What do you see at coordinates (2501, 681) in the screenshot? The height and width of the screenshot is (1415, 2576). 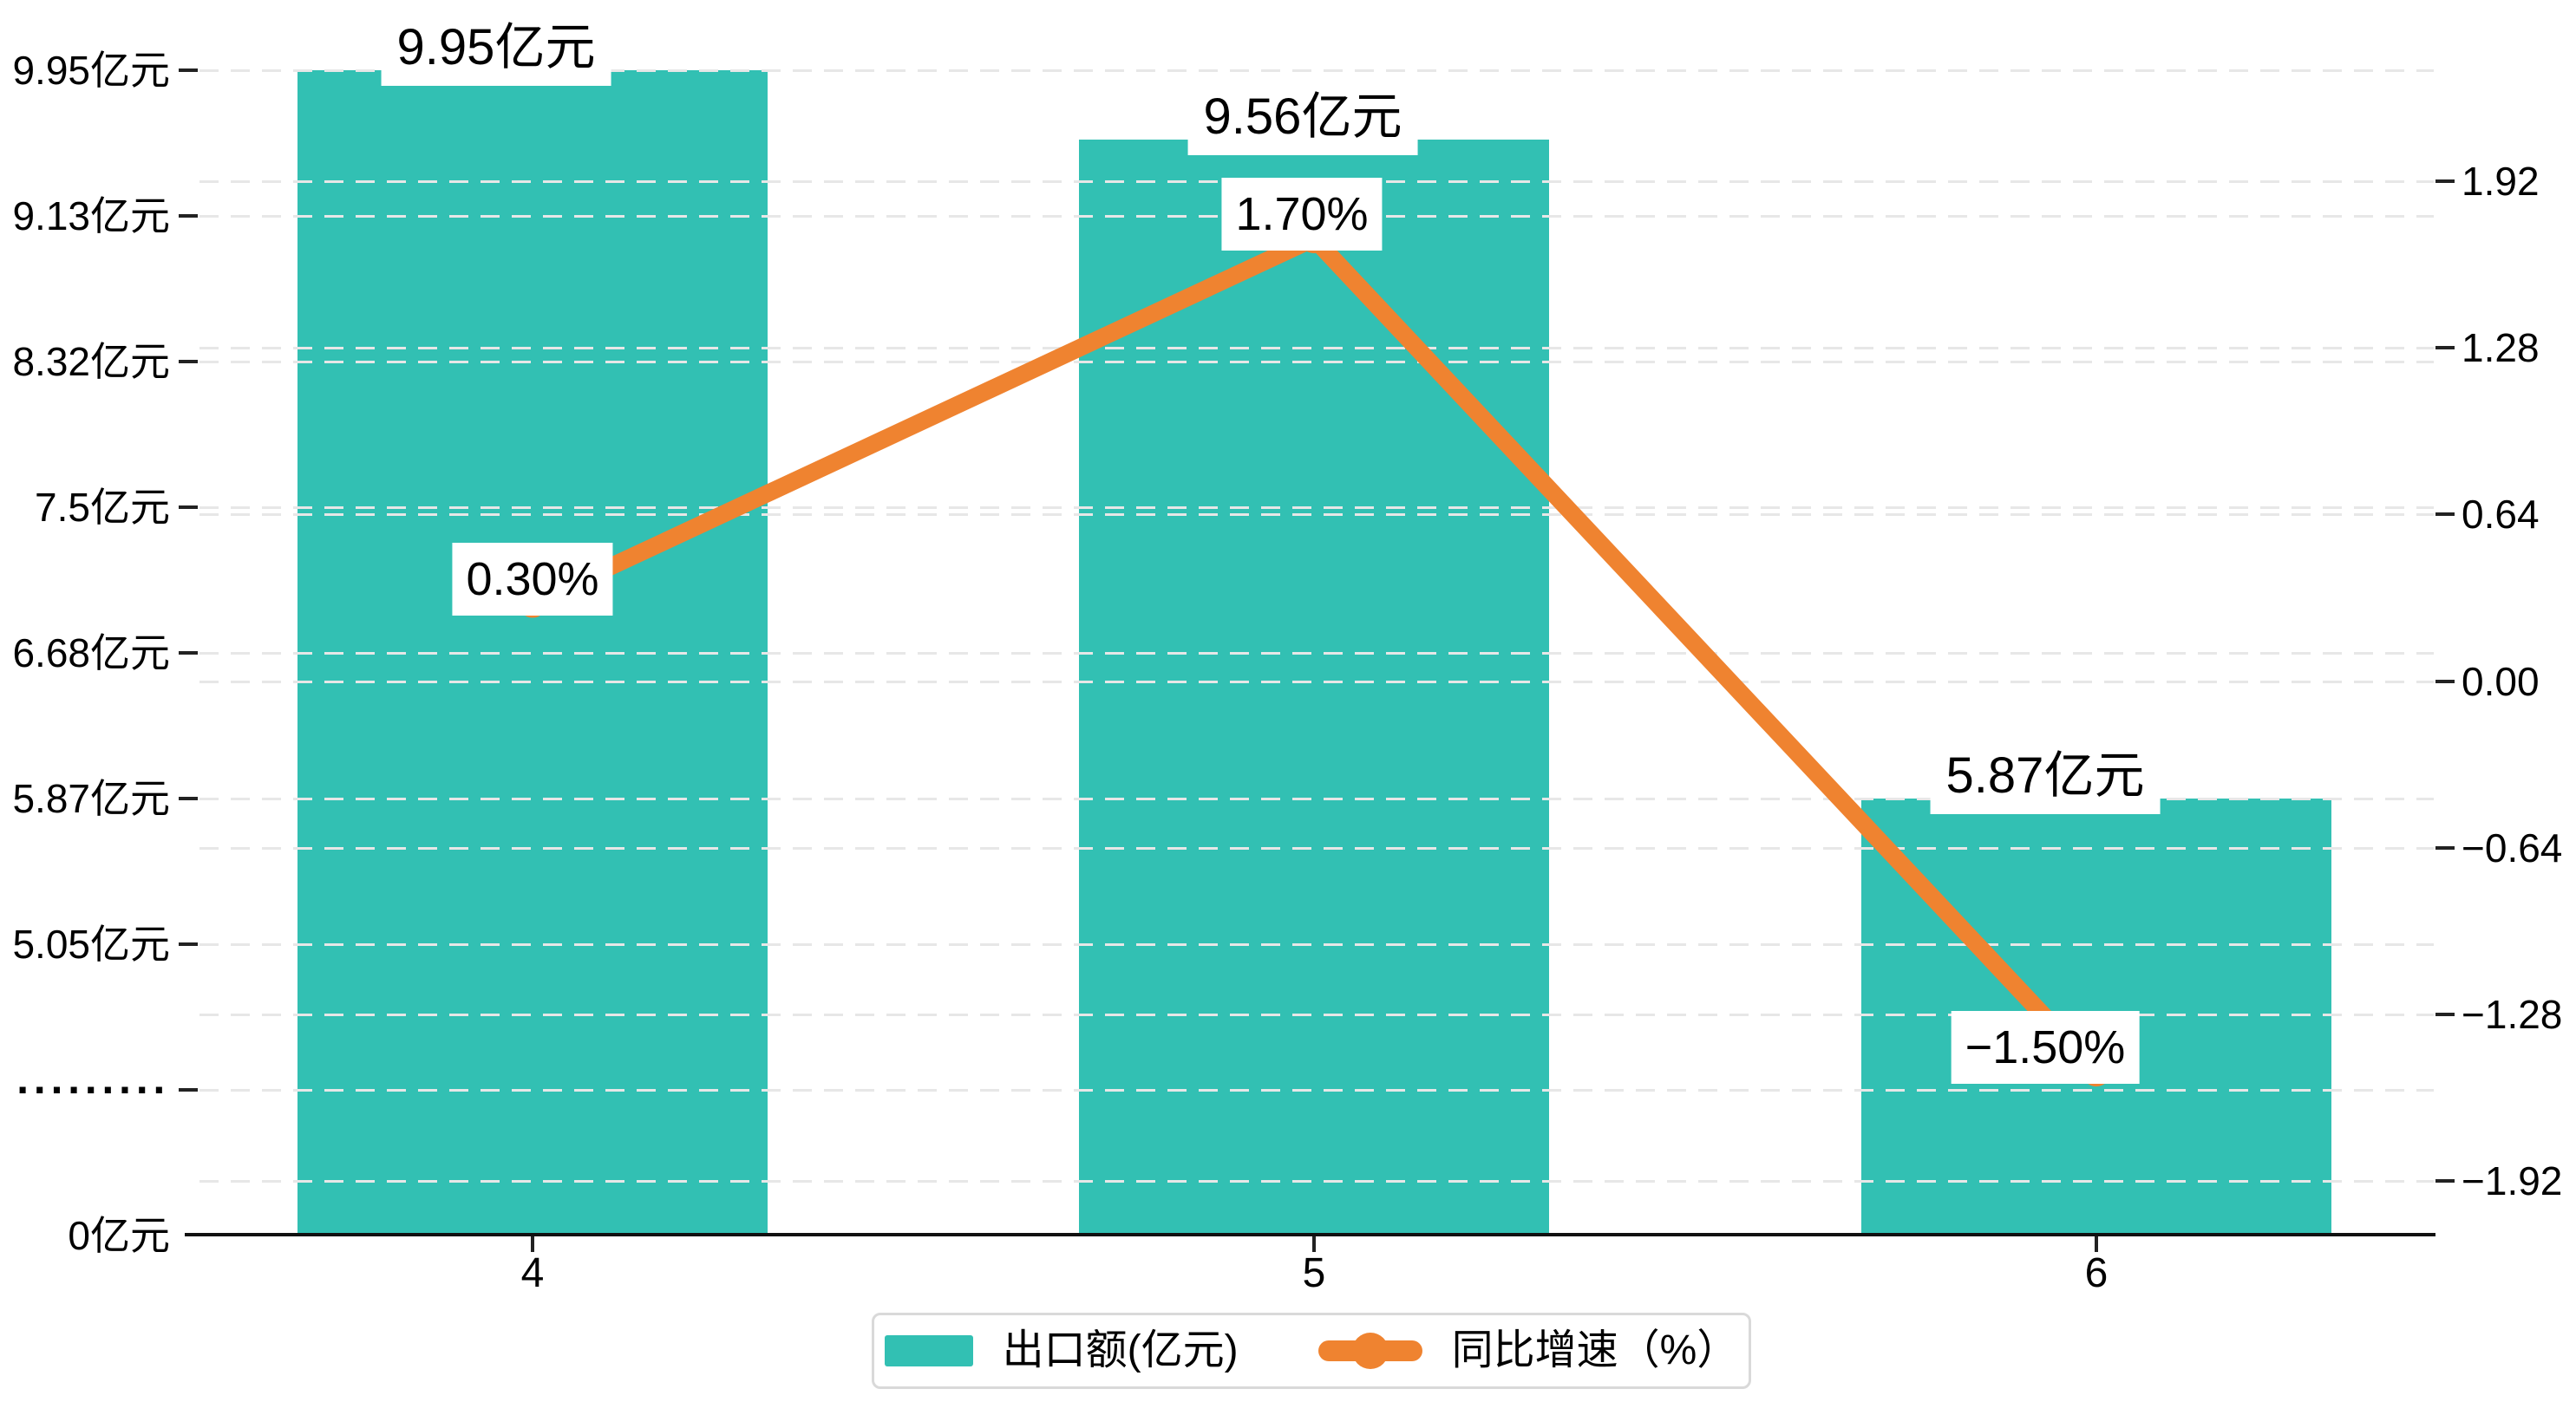 I see `y-axis-label-right: 0.00` at bounding box center [2501, 681].